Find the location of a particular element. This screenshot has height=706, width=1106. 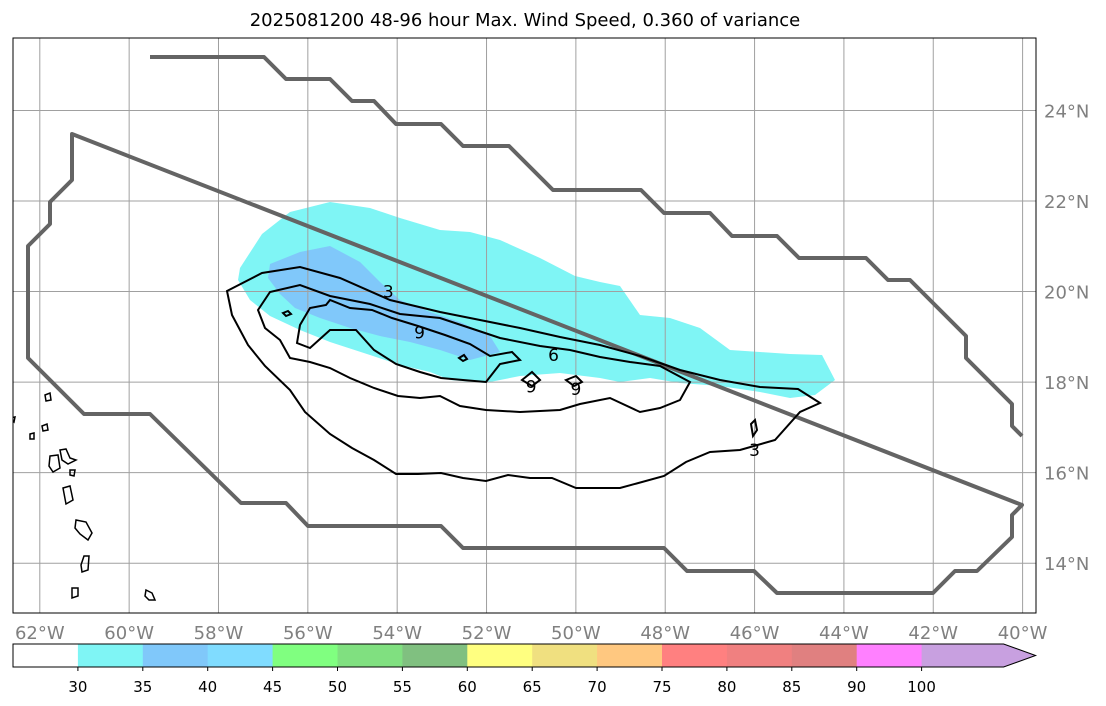

longitude-tick-label: 50°W is located at coordinates (576, 633).